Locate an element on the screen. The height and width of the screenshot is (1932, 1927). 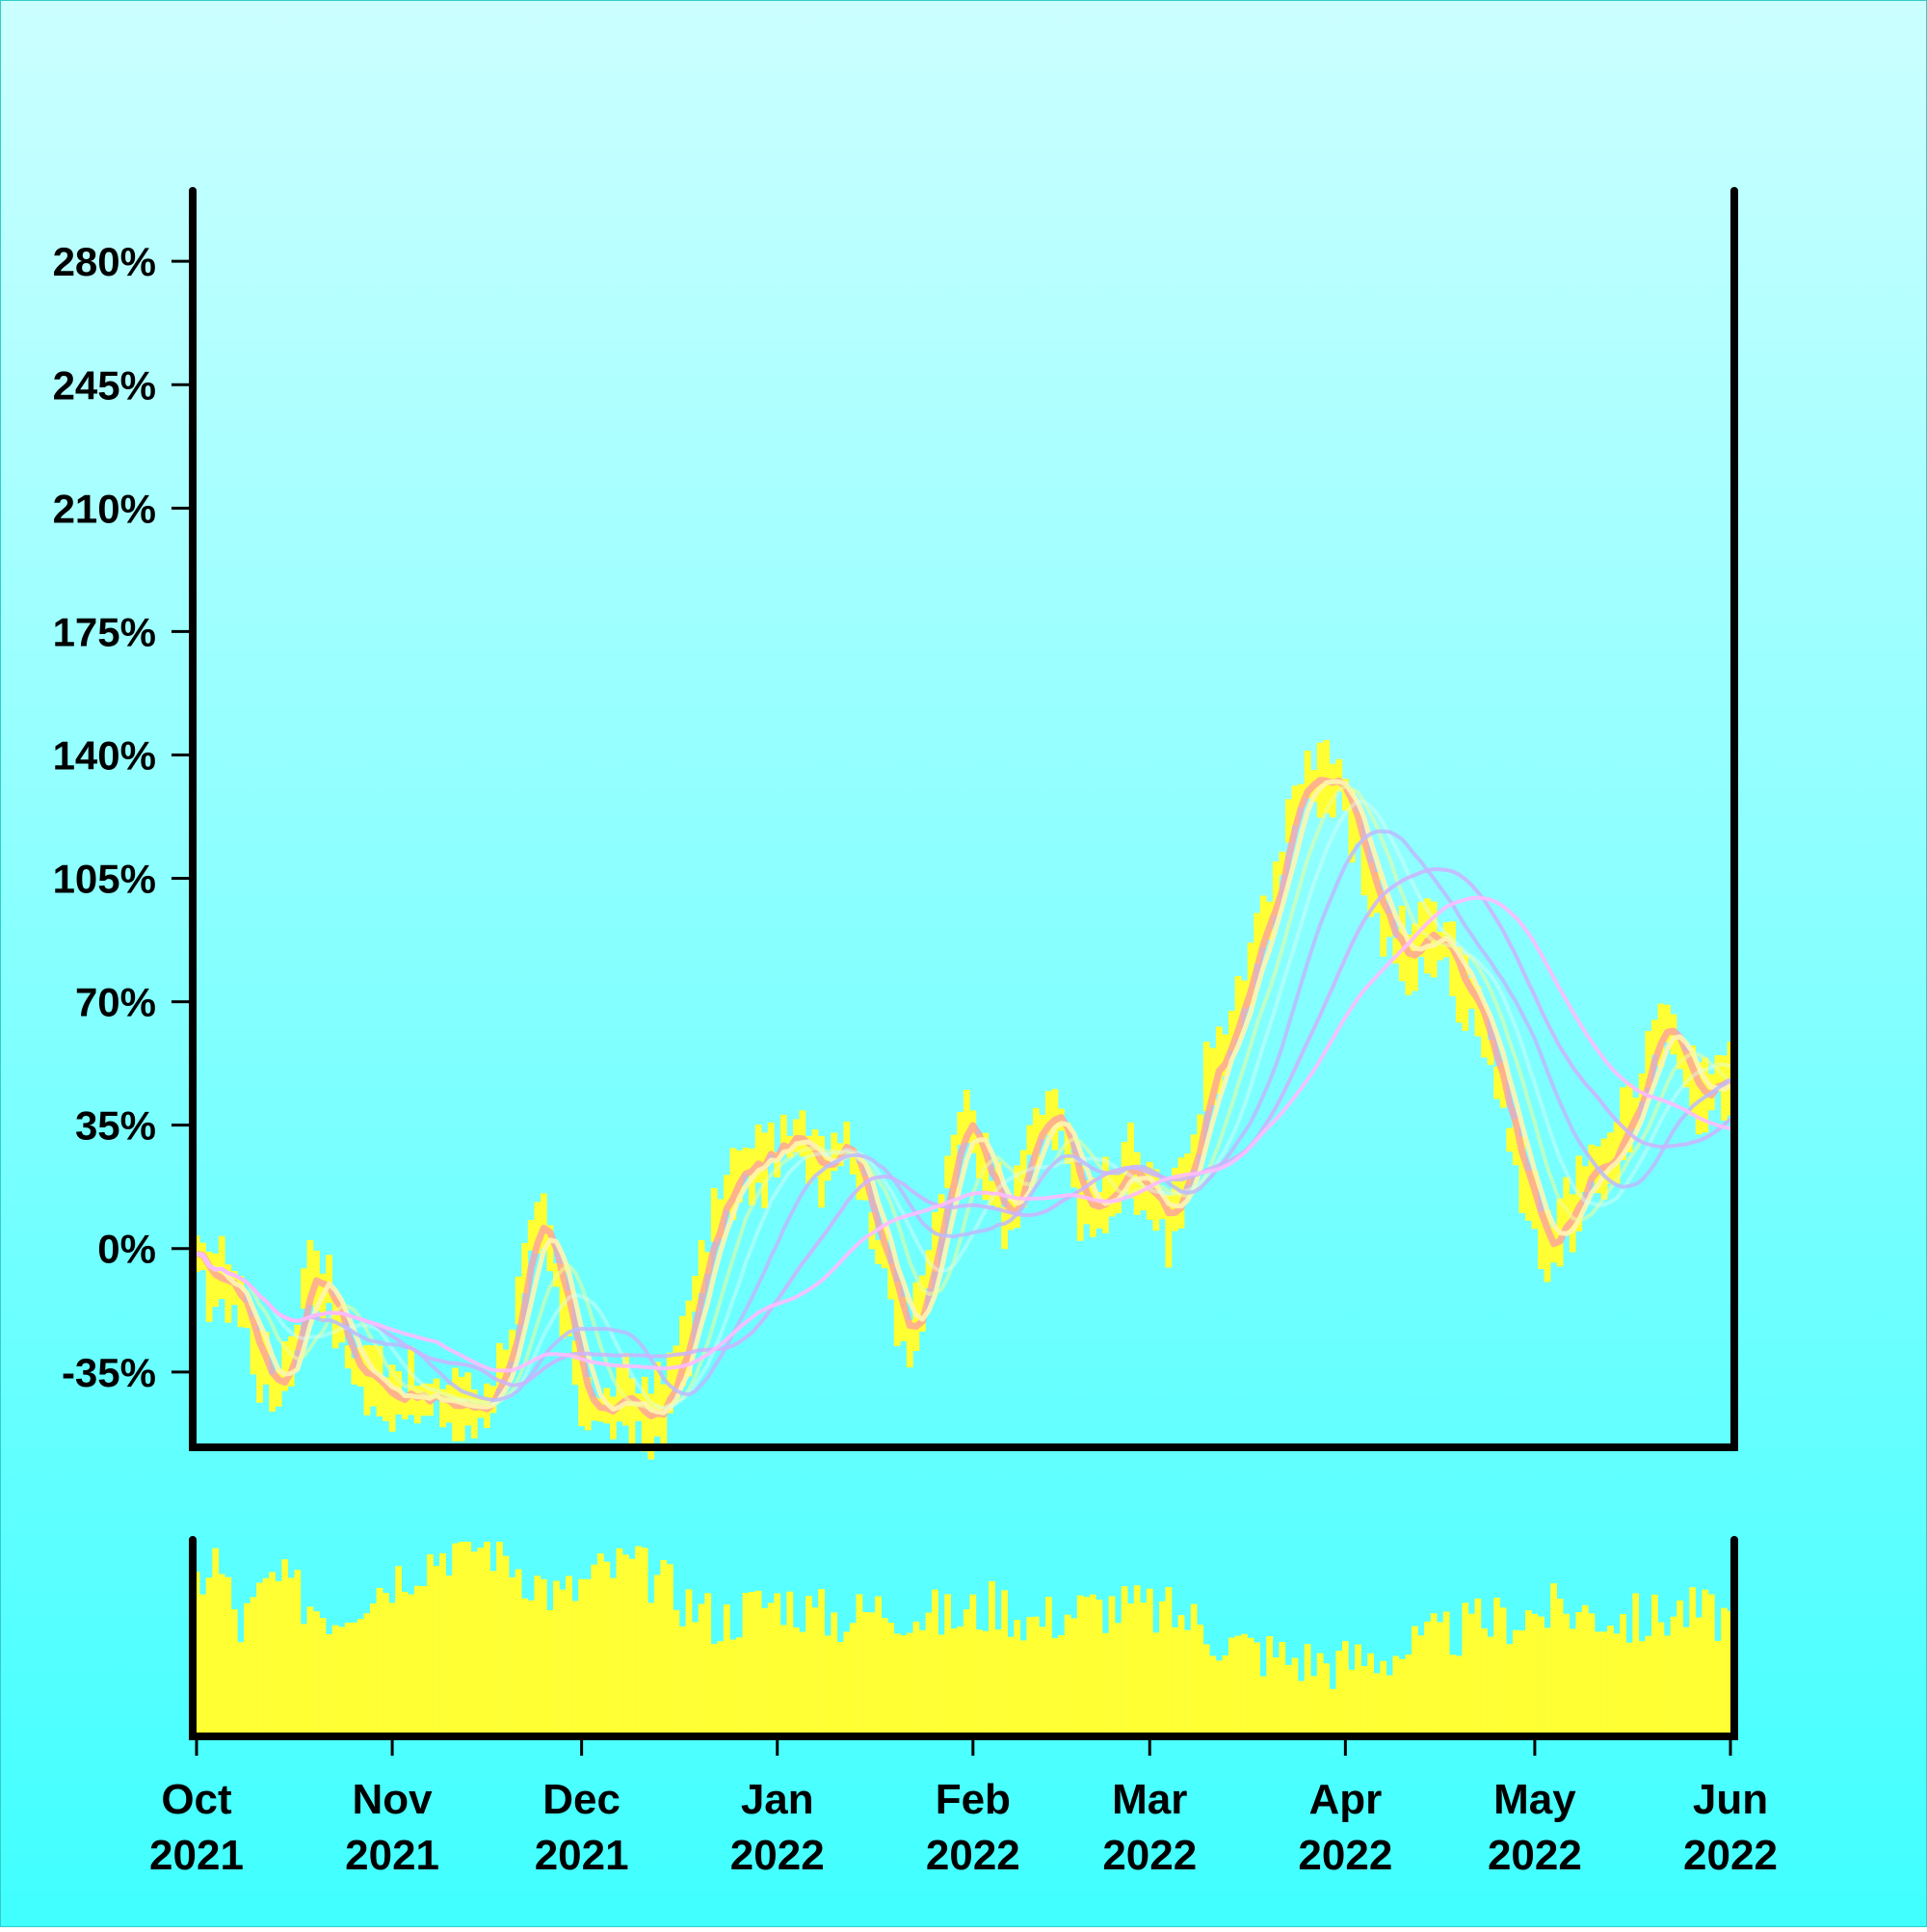
y-tick-label: 175% is located at coordinates (104, 631).